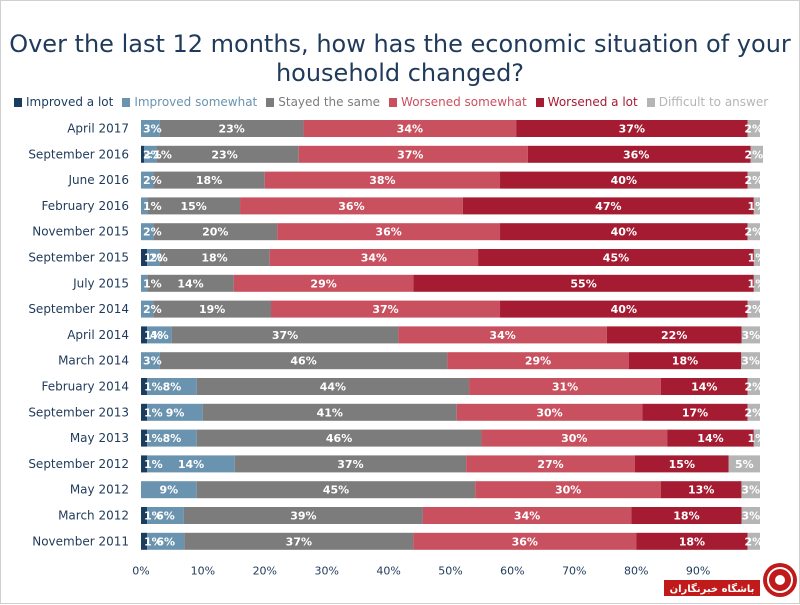  What do you see at coordinates (165, 516) in the screenshot?
I see `data-label: 6%` at bounding box center [165, 516].